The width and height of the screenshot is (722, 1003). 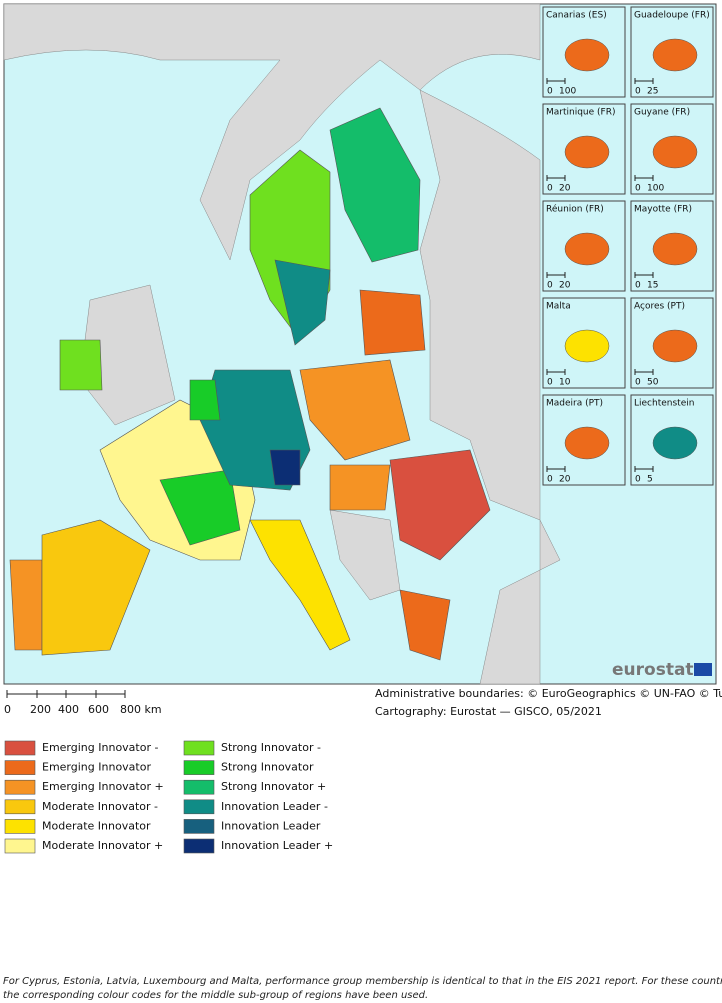 What do you see at coordinates (672, 16) in the screenshot?
I see `inset-label: Guadeloupe (FR)` at bounding box center [672, 16].